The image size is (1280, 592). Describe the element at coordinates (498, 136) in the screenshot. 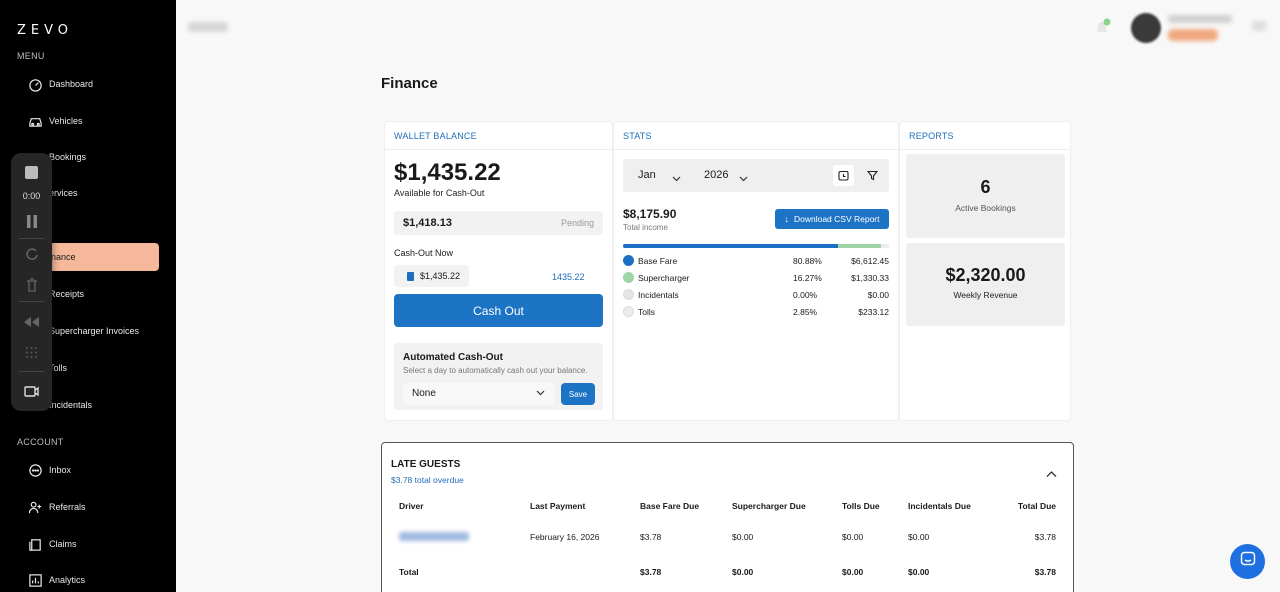

I see `wallet-card-header: WALLET BALANCE` at that location.